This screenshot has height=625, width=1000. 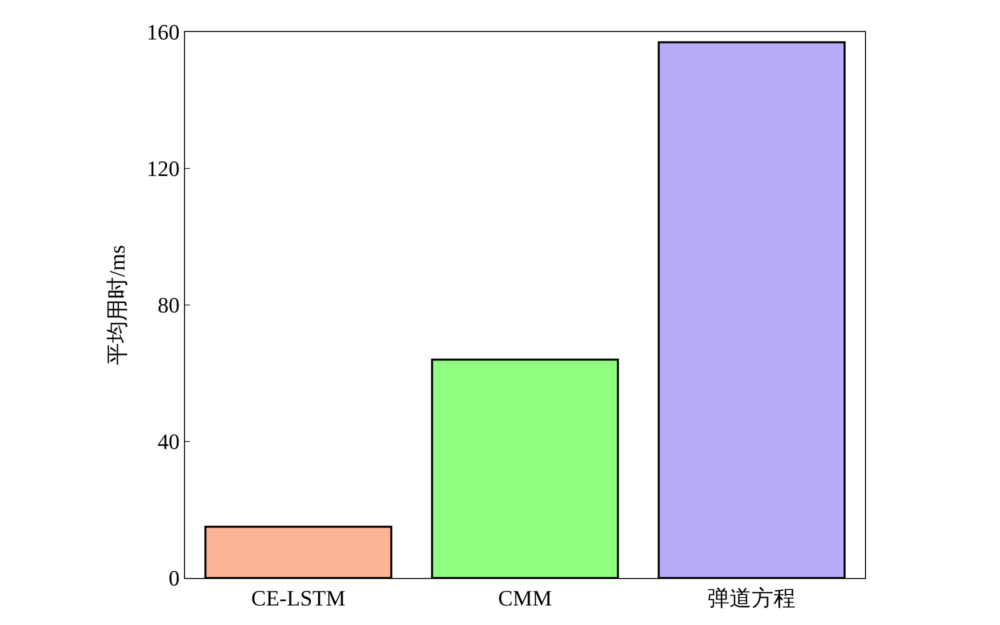 What do you see at coordinates (163, 169) in the screenshot?
I see `y-tick-label: 120` at bounding box center [163, 169].